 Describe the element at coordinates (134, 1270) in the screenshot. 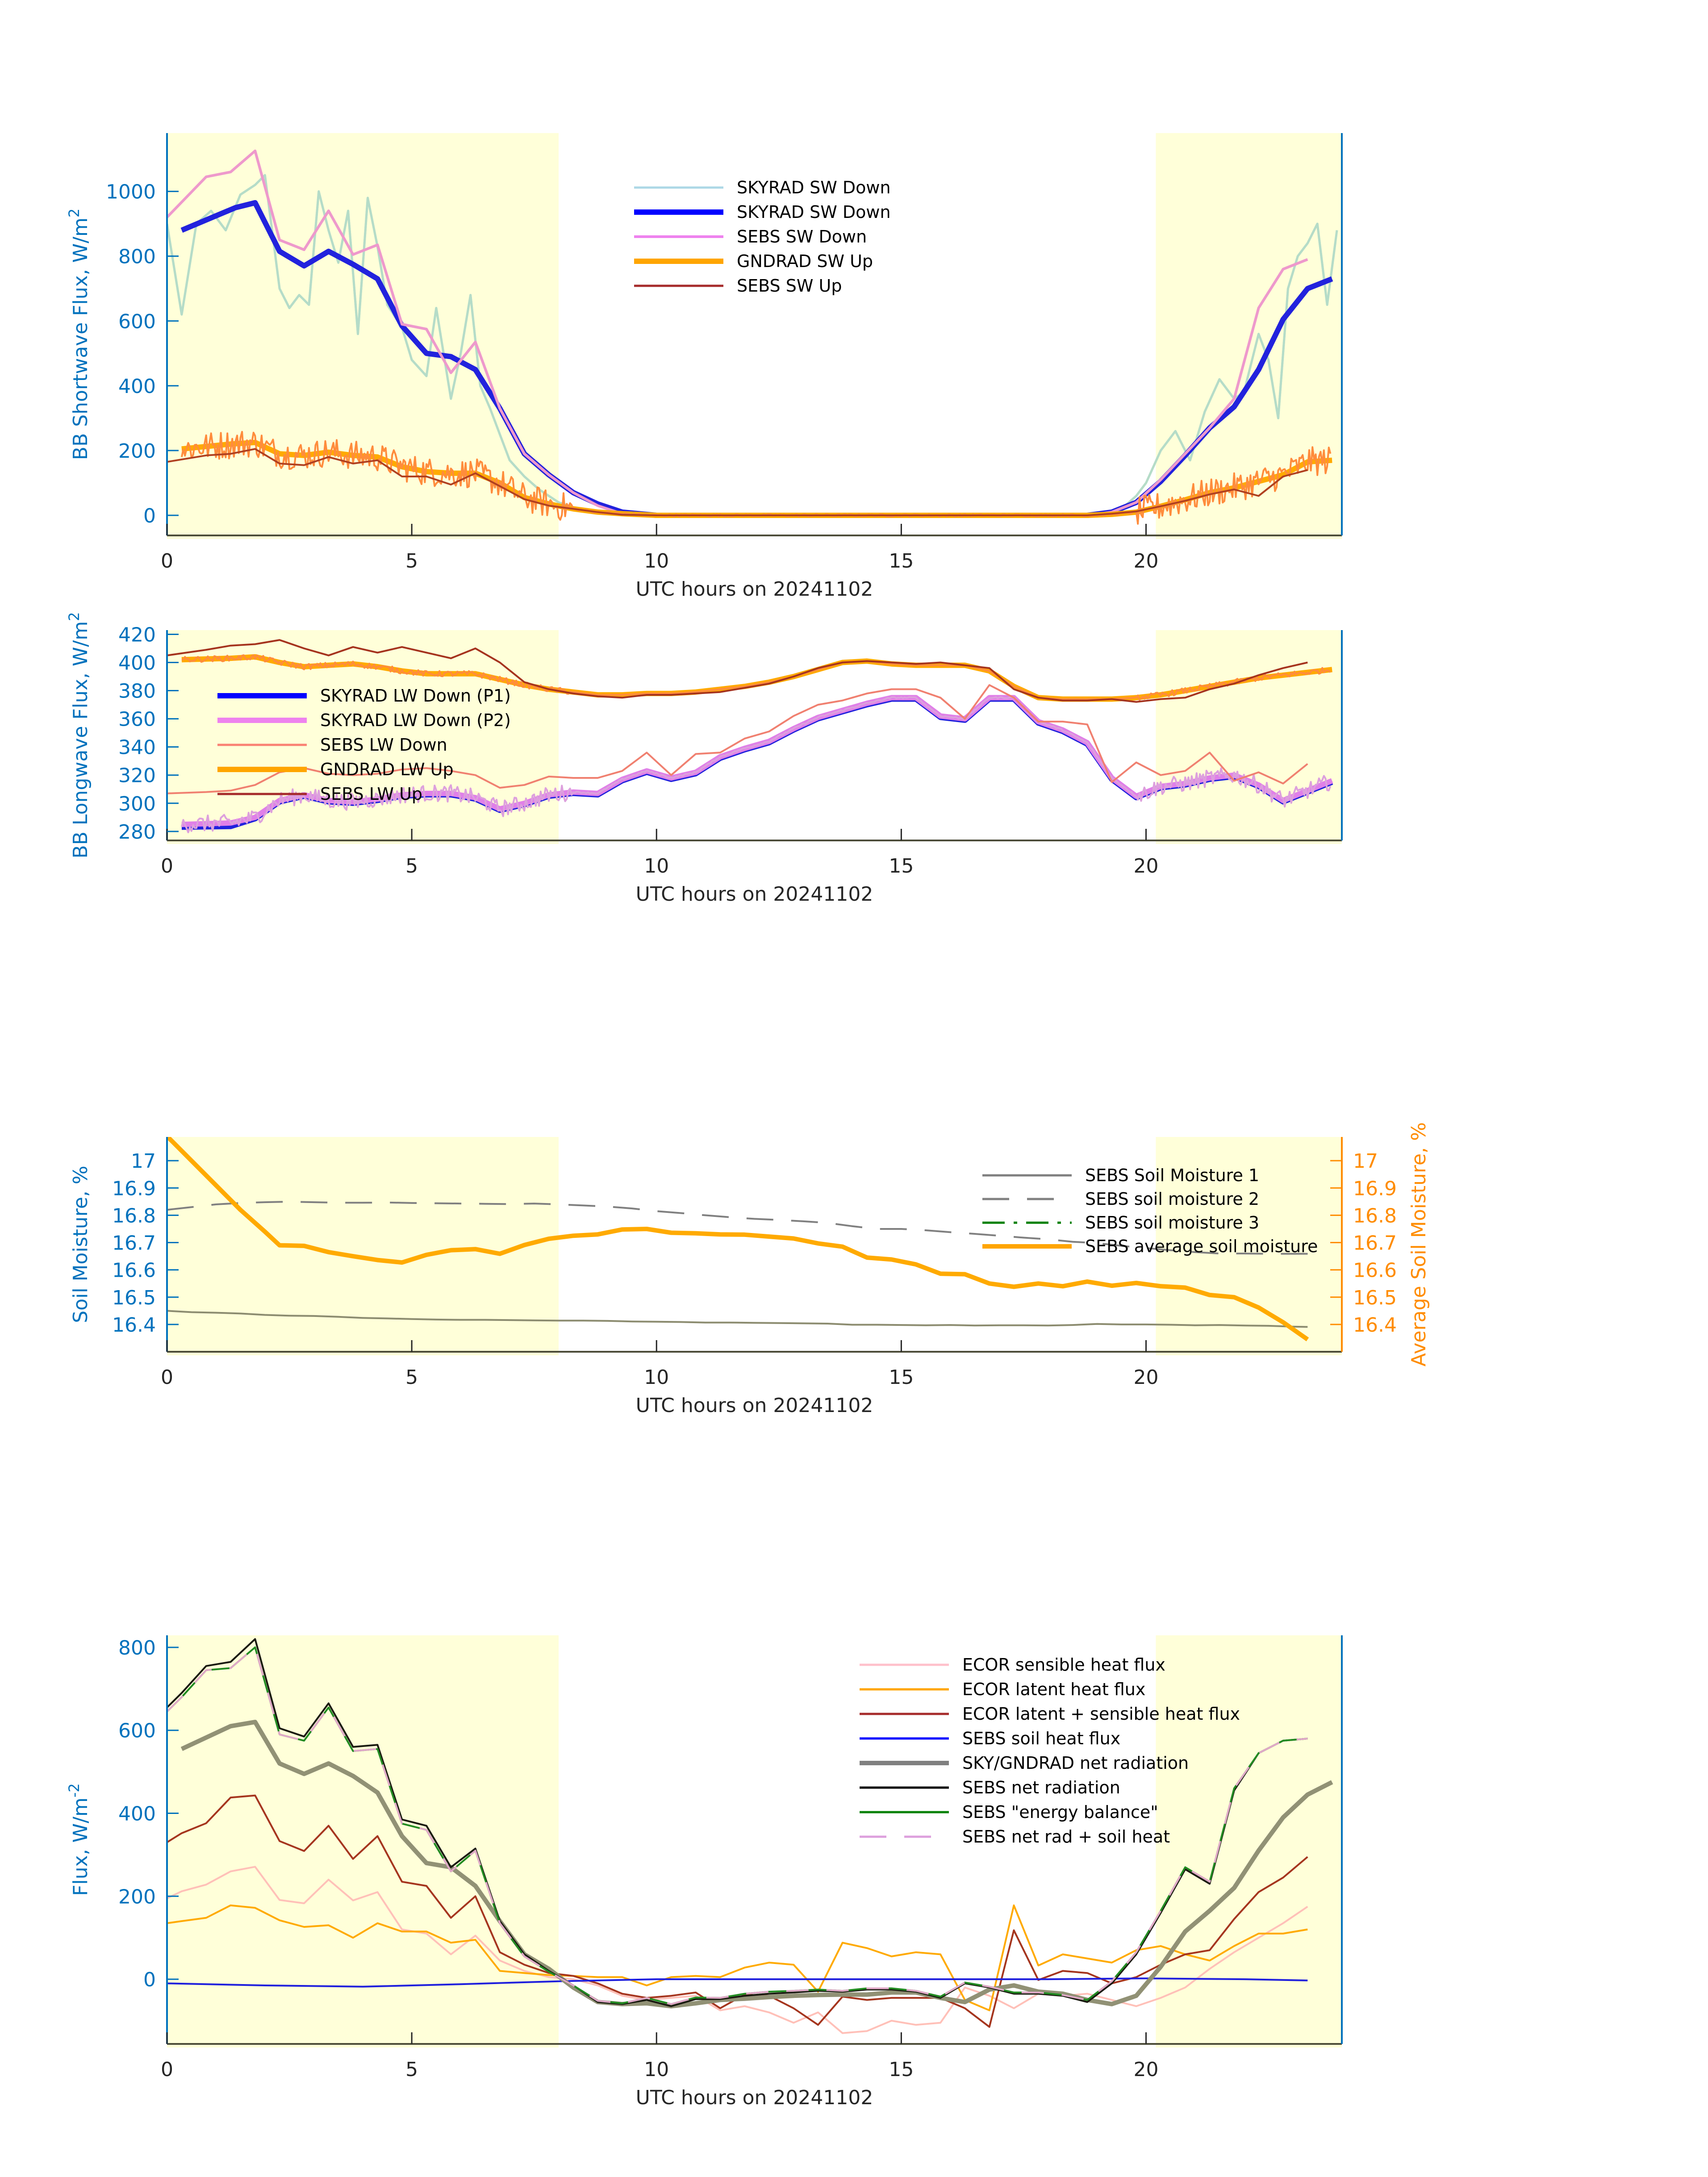

I see `y-tick-label: 16.6` at that location.